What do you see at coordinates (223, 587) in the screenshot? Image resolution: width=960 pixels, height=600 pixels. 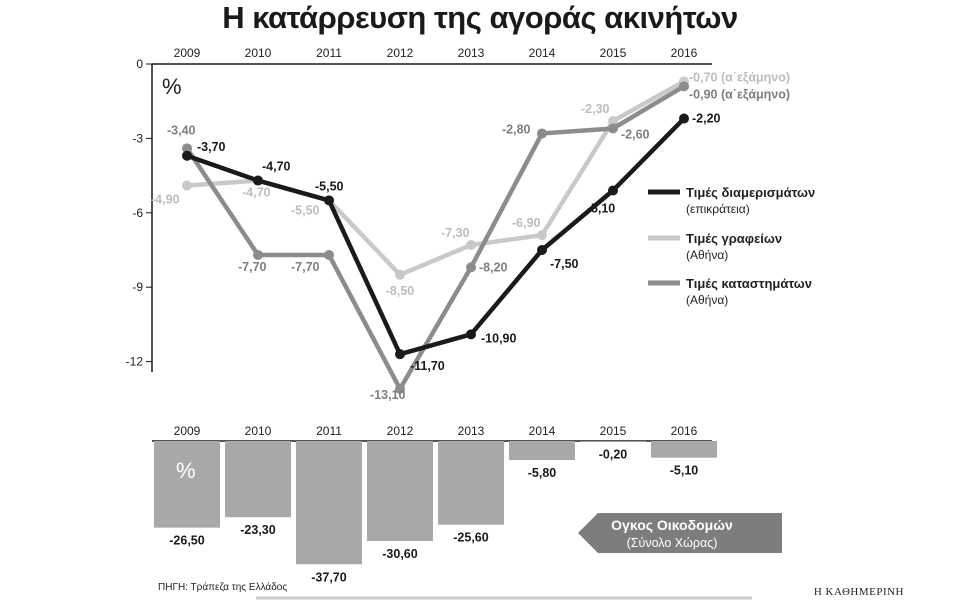 I see `source-note: ΠΗΓΗ: Τράπεζα της Ελλάδος` at bounding box center [223, 587].